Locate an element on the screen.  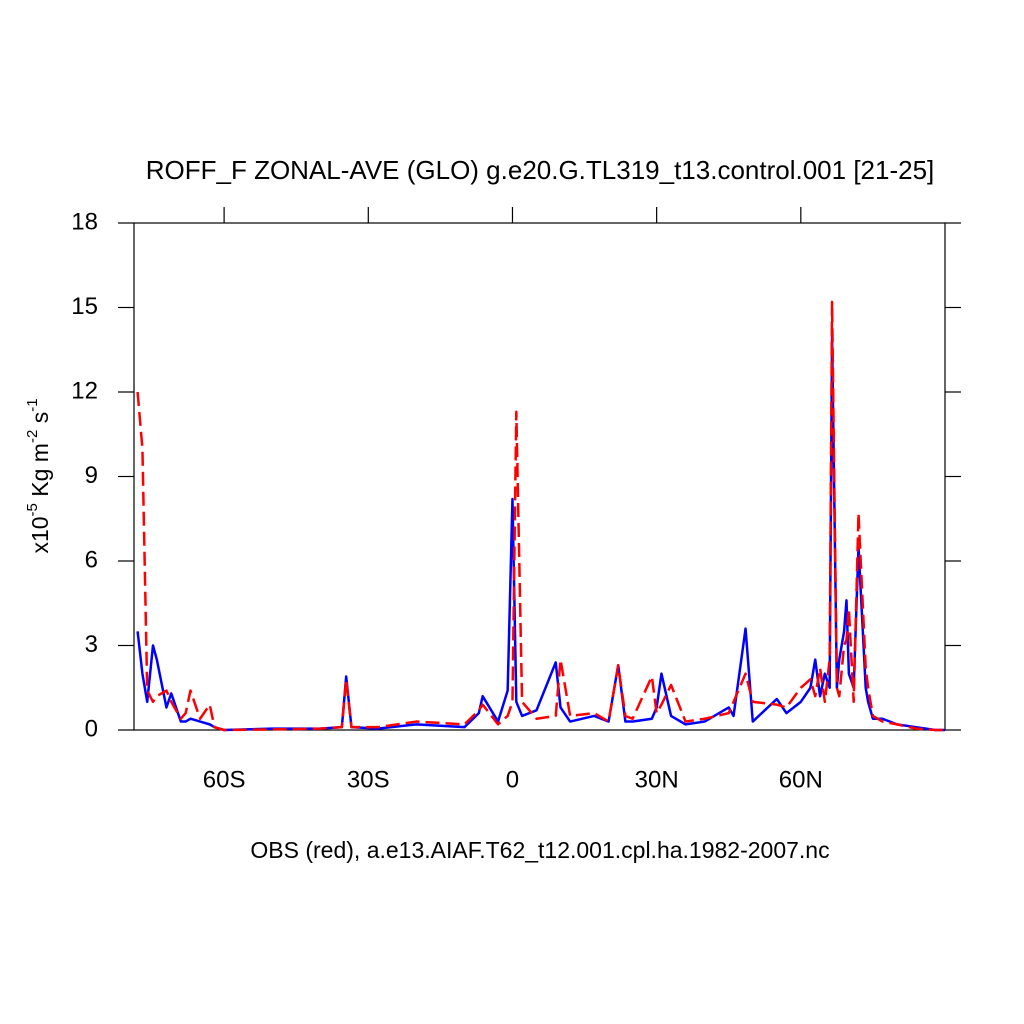
y-label-part: Kg m is located at coordinates (40, 473).